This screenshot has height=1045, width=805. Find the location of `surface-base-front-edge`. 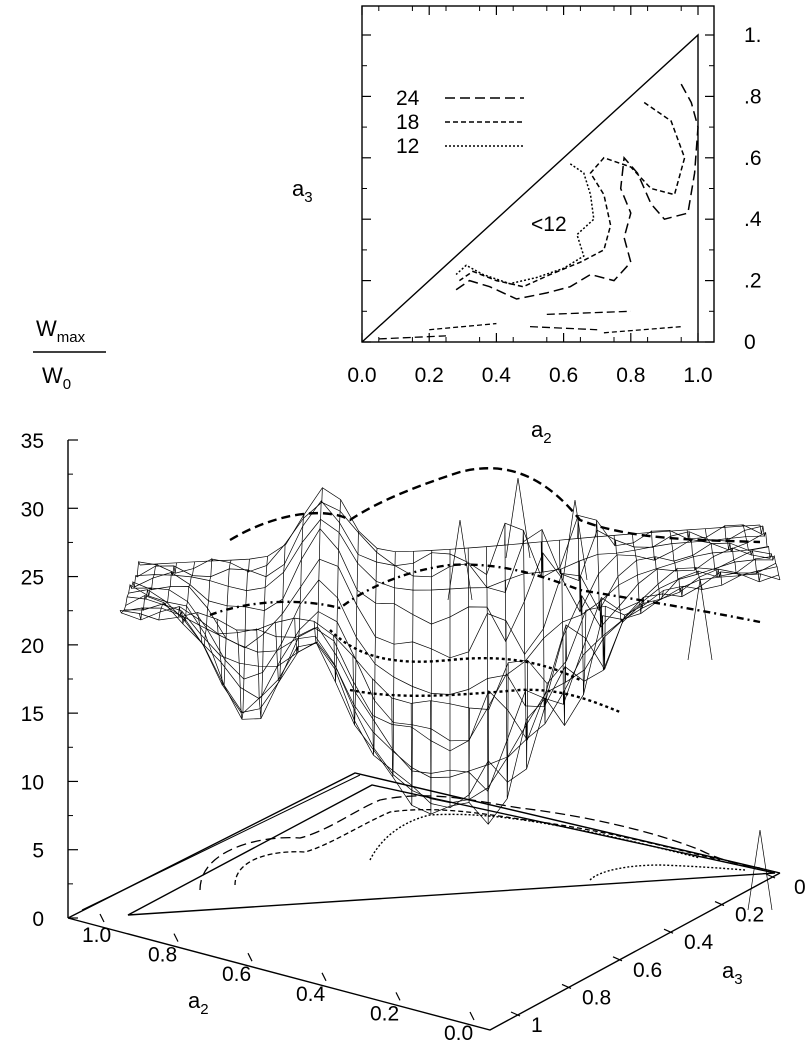

surface-base-front-edge is located at coordinates (424, 951).